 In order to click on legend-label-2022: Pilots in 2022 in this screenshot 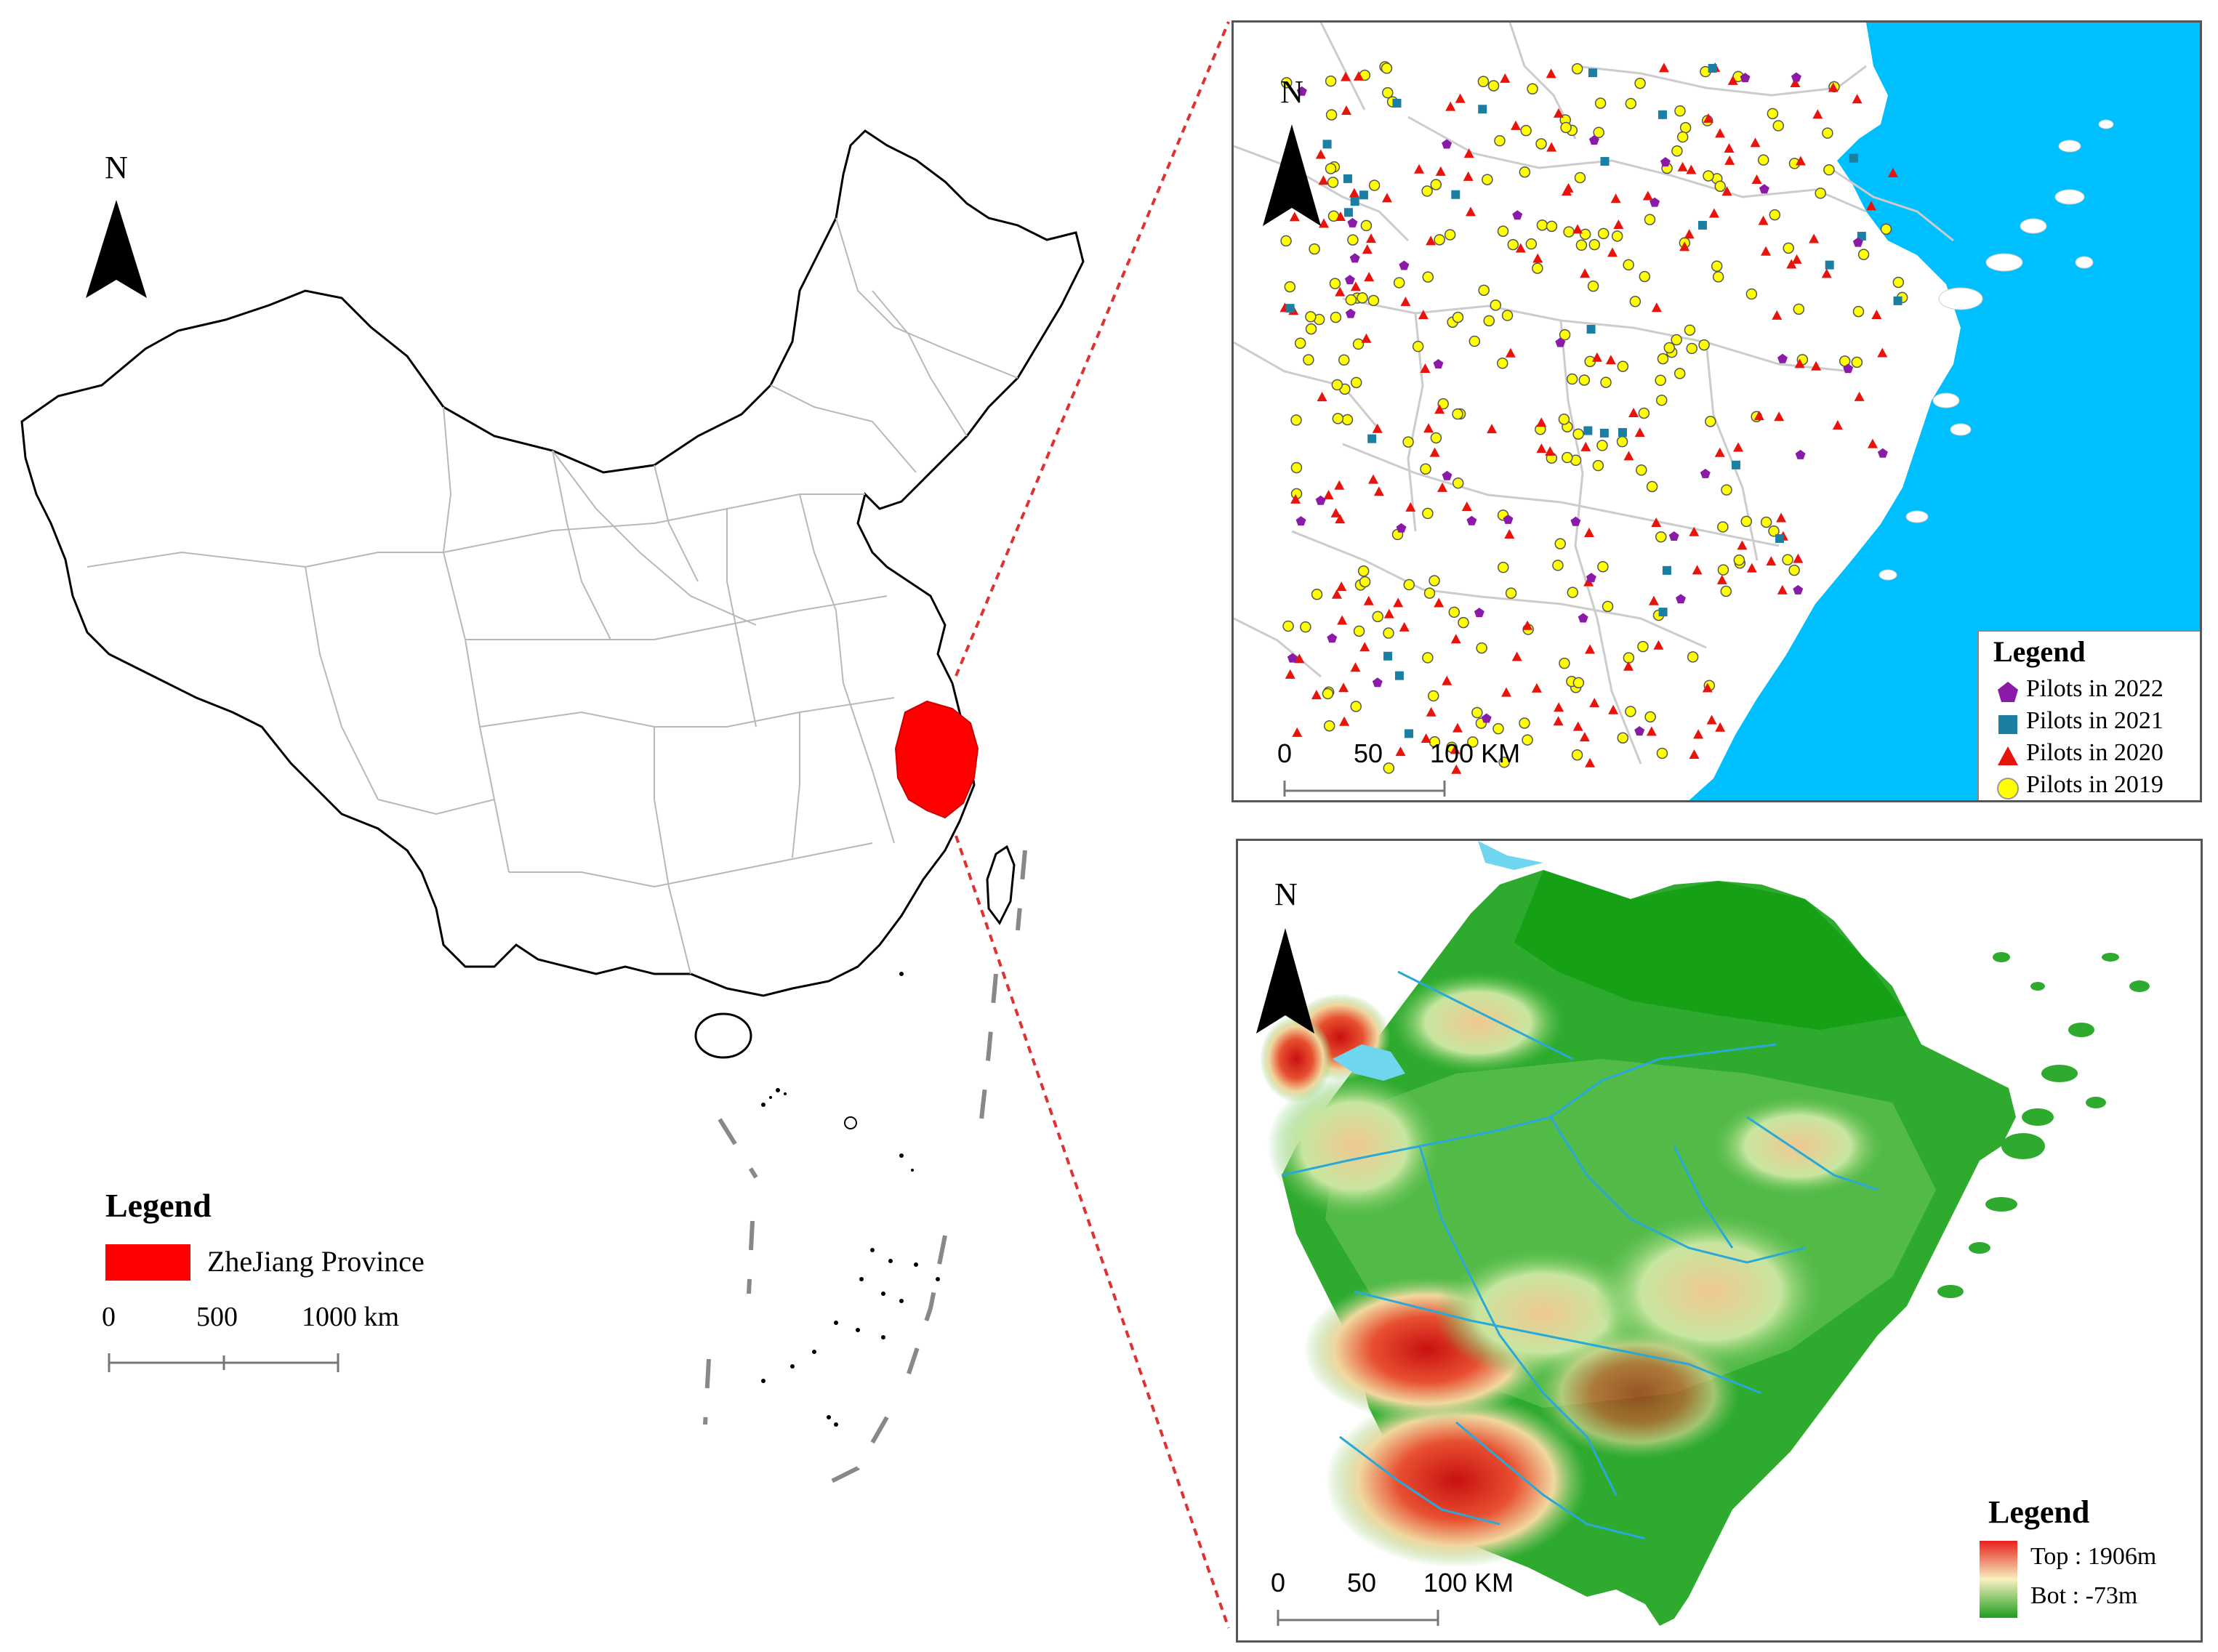, I will do `click(2094, 688)`.